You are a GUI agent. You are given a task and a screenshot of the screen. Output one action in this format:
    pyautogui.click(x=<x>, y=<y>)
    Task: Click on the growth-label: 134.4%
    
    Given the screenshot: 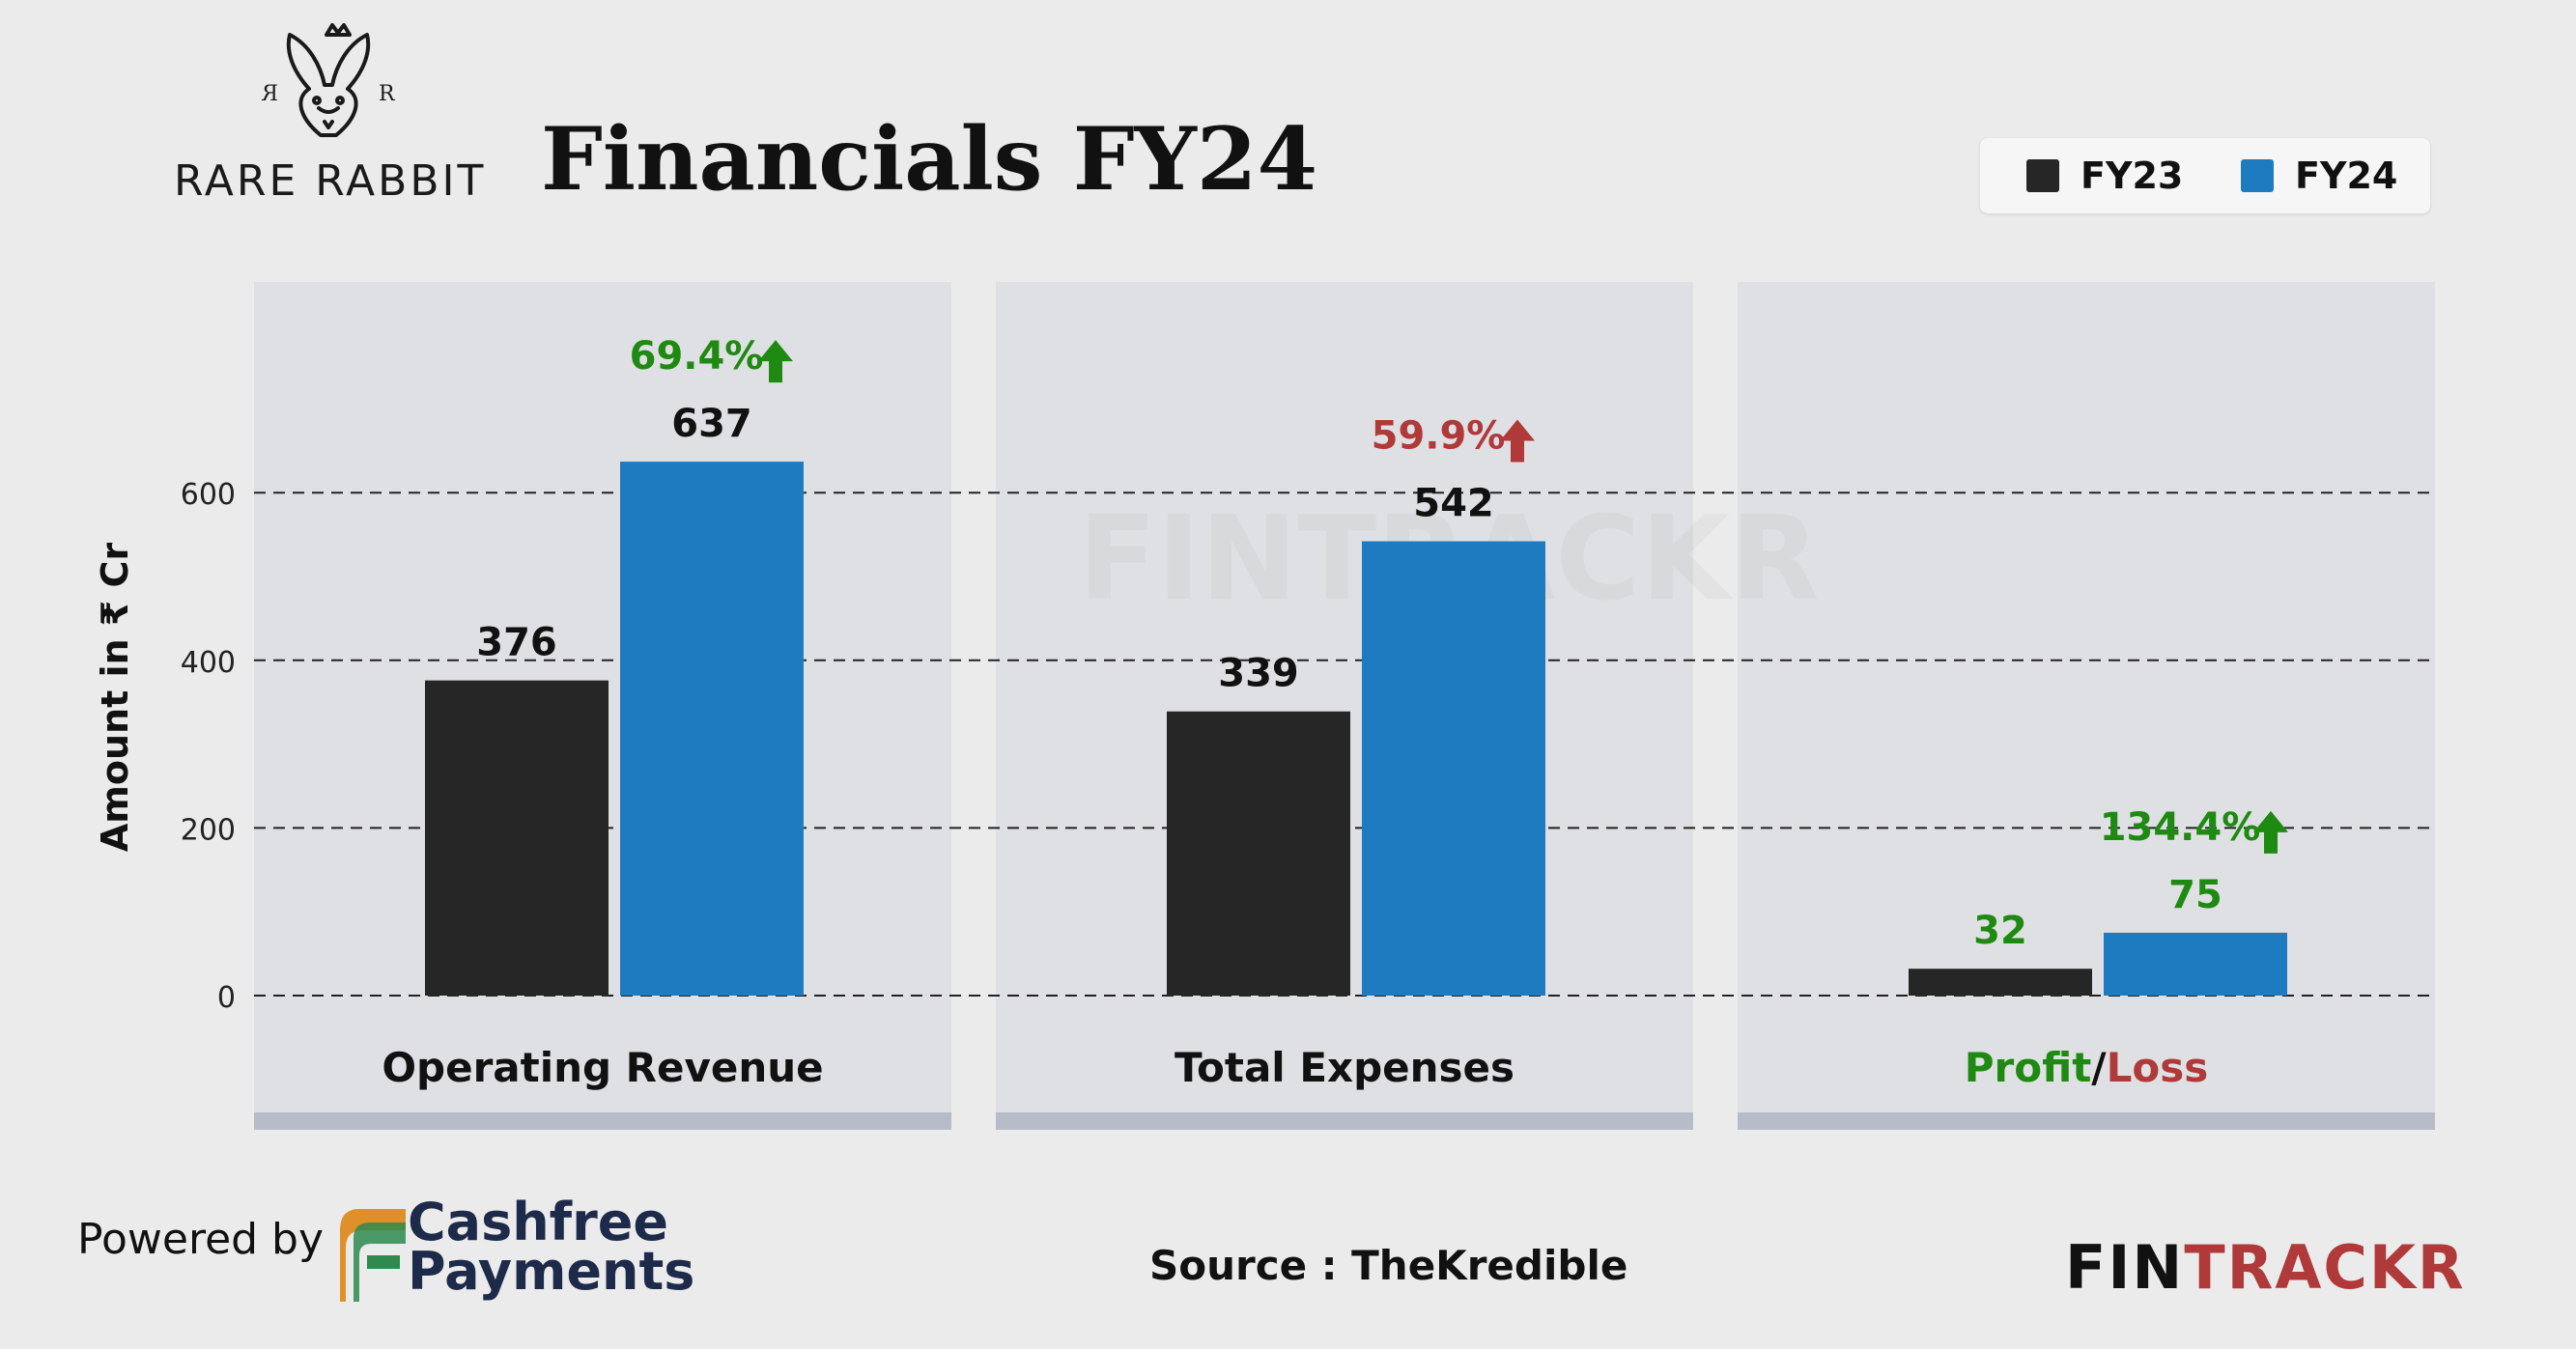 What is the action you would take?
    pyautogui.click(x=2180, y=827)
    